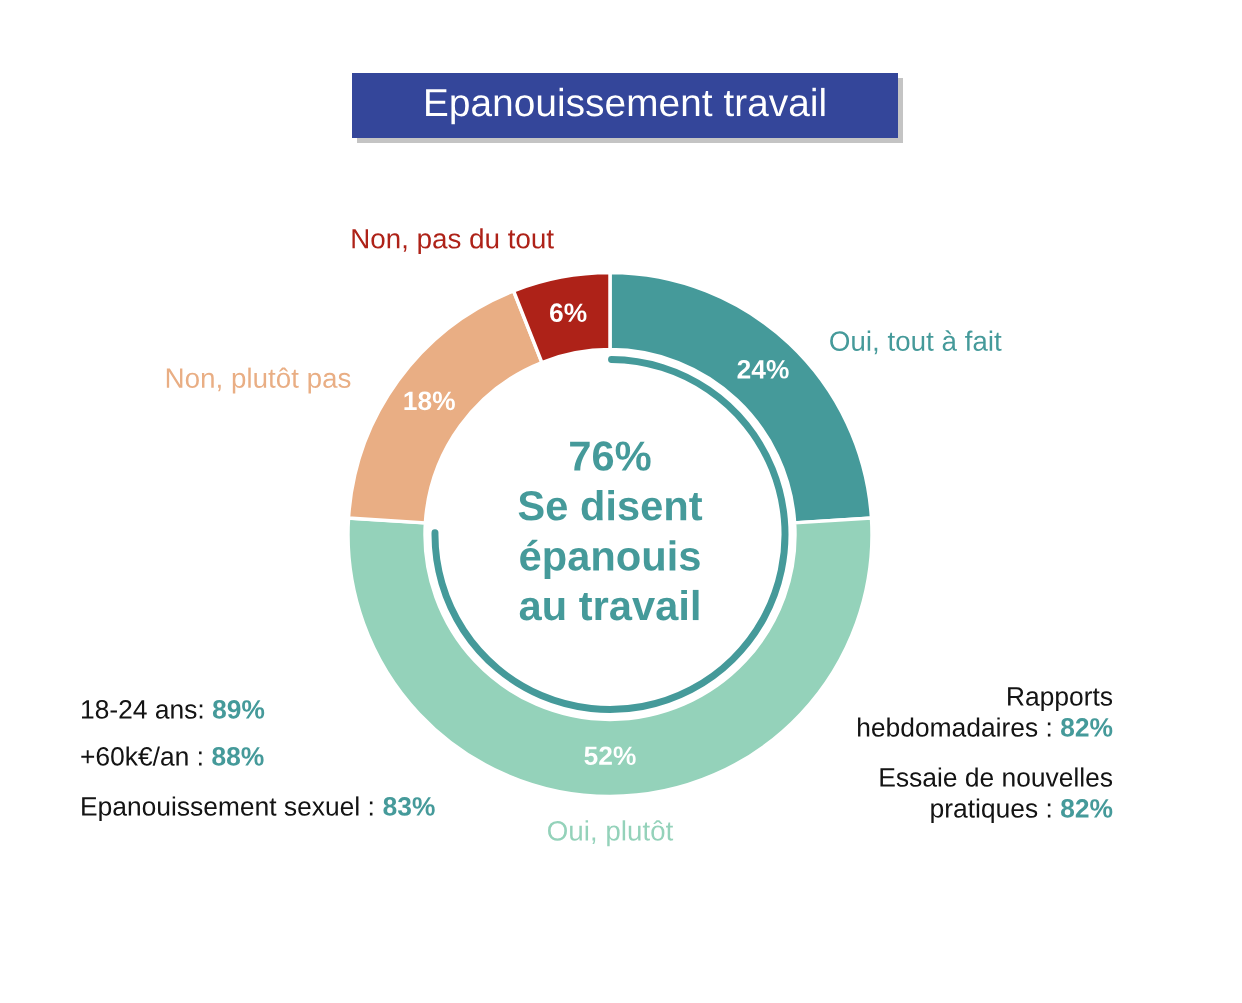 This screenshot has height=1003, width=1242. I want to click on slice-label: Oui, plutôt, so click(611, 833).